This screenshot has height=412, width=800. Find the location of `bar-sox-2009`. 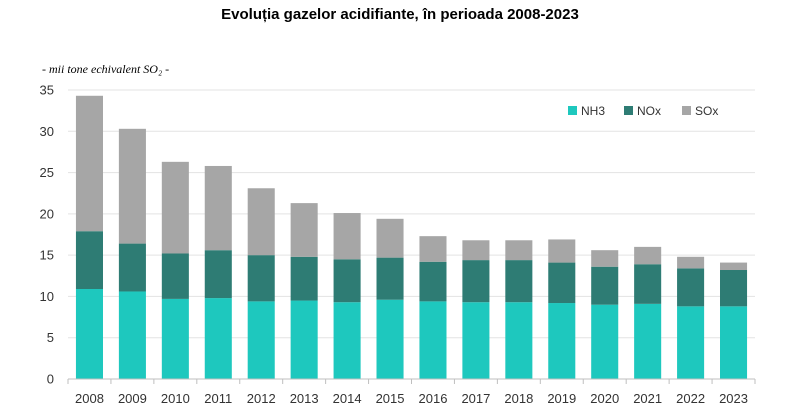

bar-sox-2009 is located at coordinates (132, 186).